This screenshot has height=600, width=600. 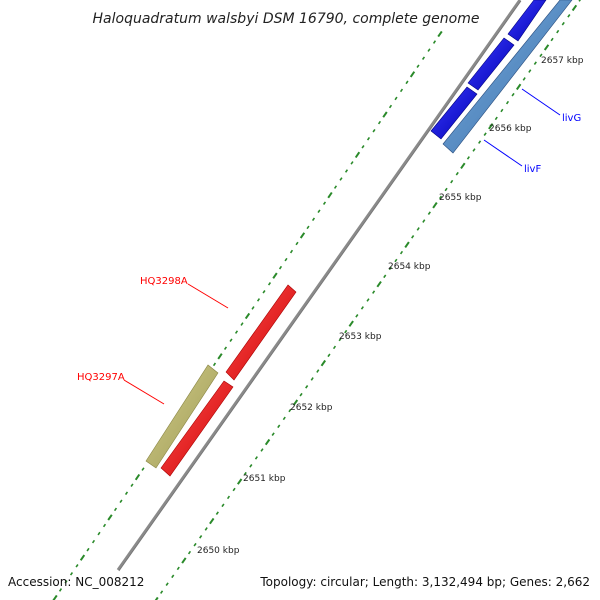 What do you see at coordinates (76, 582) in the screenshot?
I see `accession-text: Accession: NC_008212` at bounding box center [76, 582].